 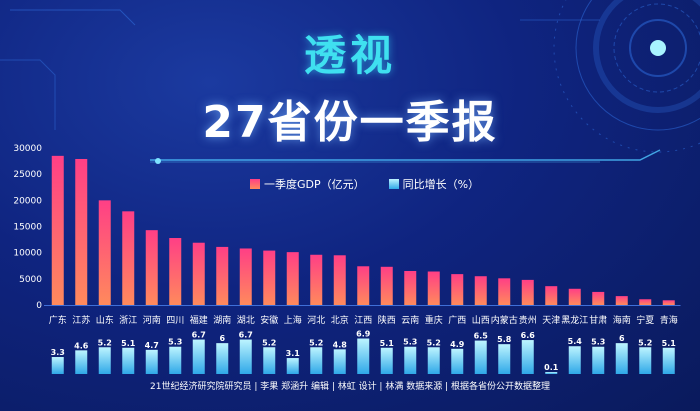 What do you see at coordinates (434, 320) in the screenshot?
I see `category-label: 重庆` at bounding box center [434, 320].